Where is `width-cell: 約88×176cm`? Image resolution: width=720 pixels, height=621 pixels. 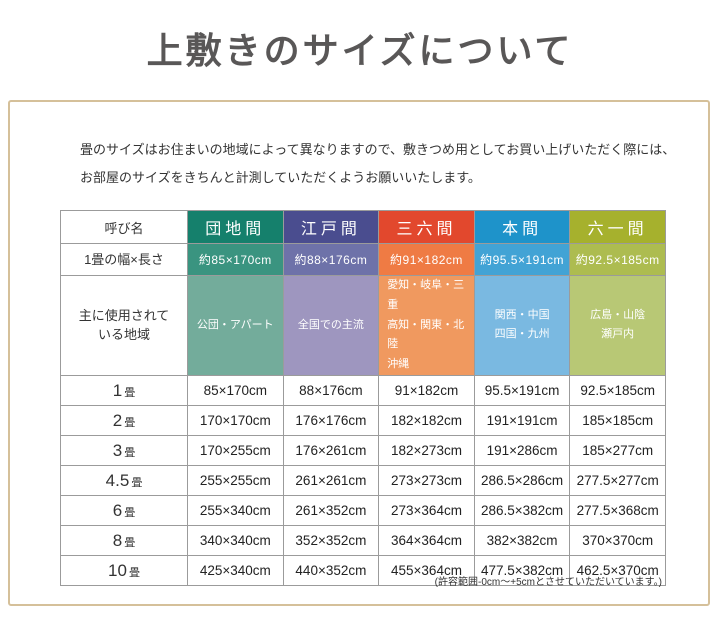 width-cell: 約88×176cm is located at coordinates (331, 259).